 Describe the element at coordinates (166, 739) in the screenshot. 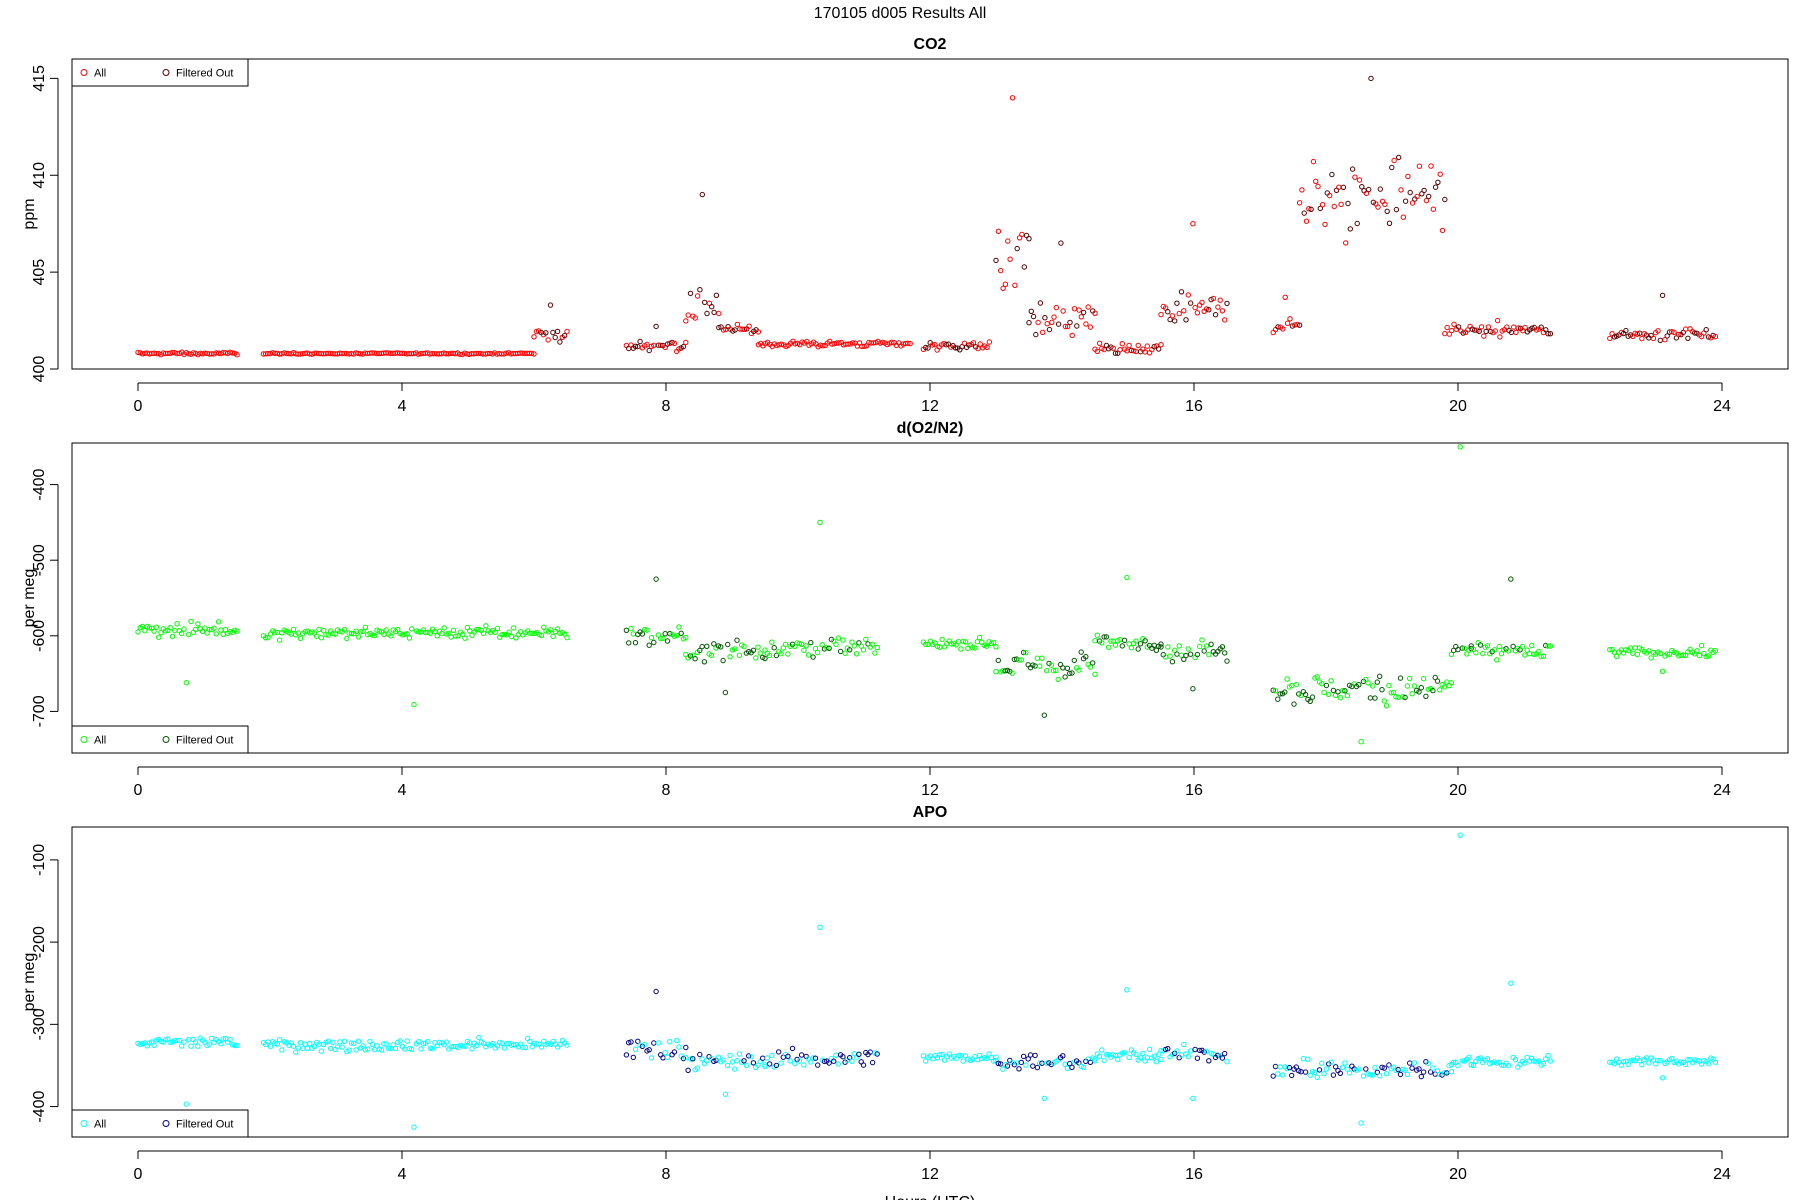

I see `legend-marker` at that location.